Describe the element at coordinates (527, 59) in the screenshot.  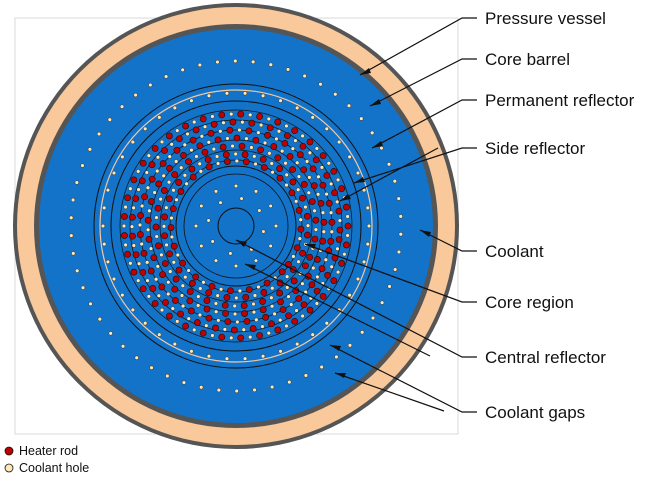
I see `label-core-barrel: Core barrel` at that location.